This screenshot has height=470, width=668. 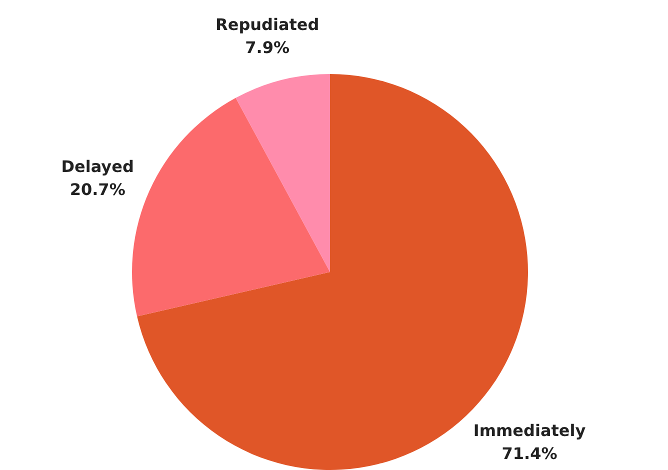 What do you see at coordinates (97, 166) in the screenshot?
I see `slice-label: Delayed` at bounding box center [97, 166].